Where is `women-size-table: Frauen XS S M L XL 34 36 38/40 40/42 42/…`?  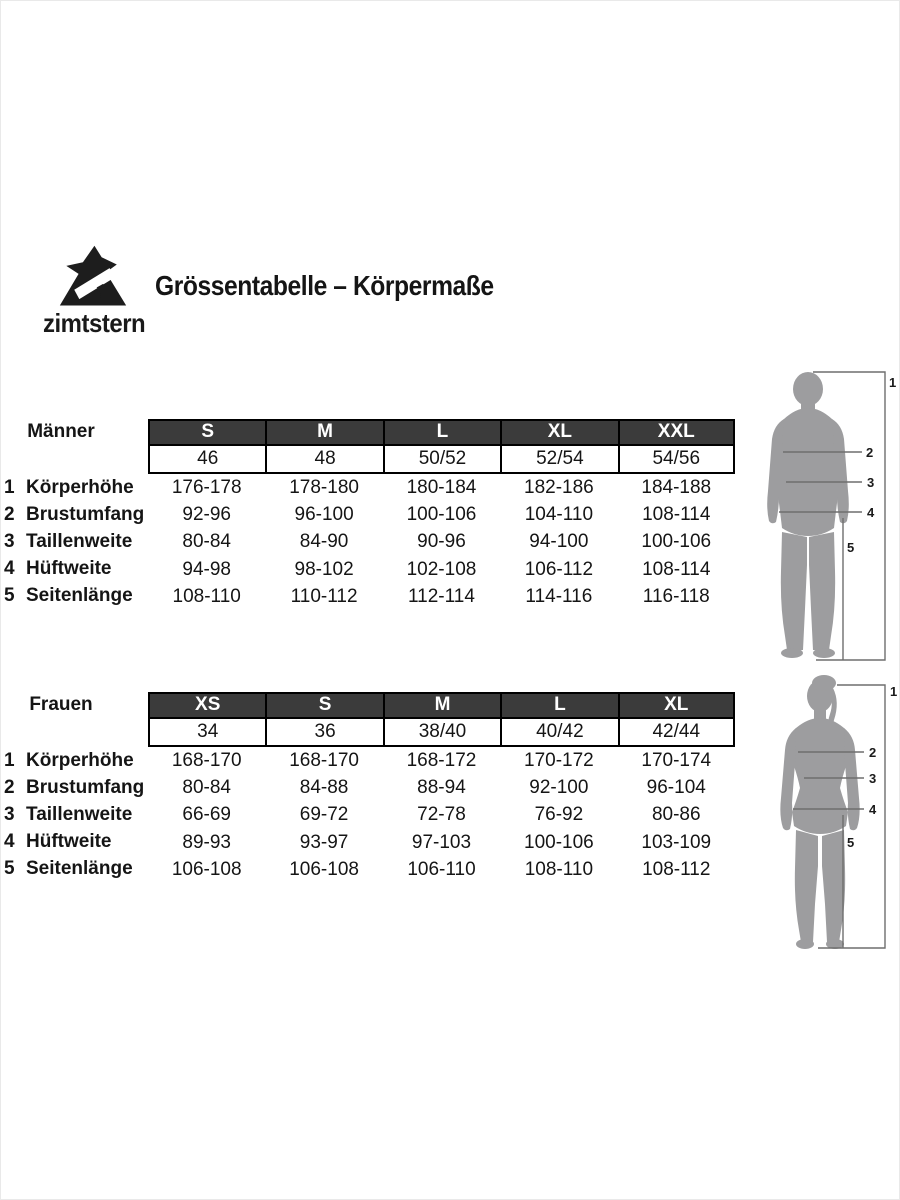
women-size-table: Frauen XS S M L XL 34 36 38/40 40/42 42/… is located at coordinates (368, 787).